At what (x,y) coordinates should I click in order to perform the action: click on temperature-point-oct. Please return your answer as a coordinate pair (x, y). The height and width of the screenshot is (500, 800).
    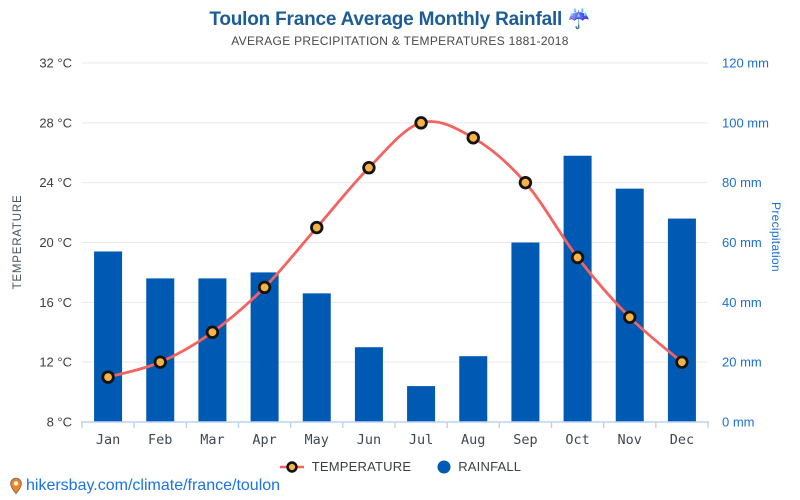
    Looking at the image, I should click on (577, 257).